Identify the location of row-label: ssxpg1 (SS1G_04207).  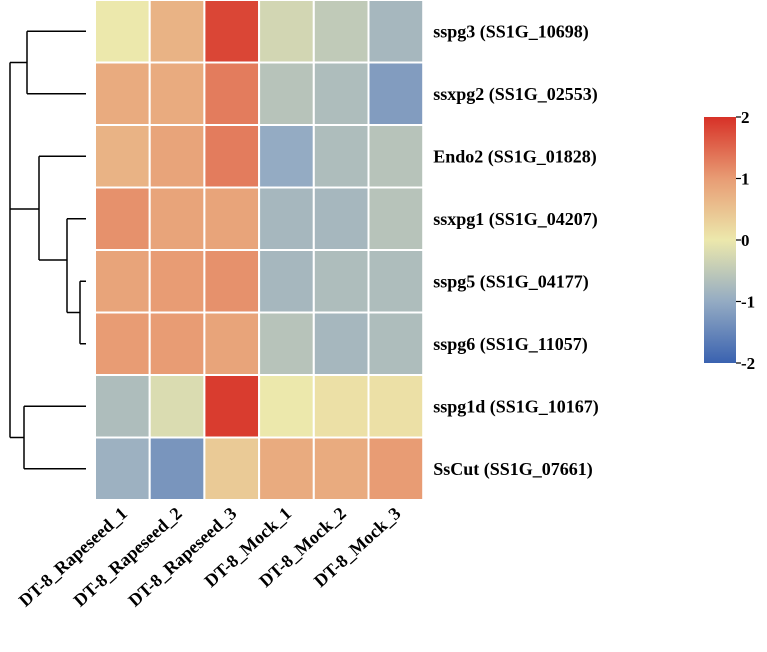
(515, 219).